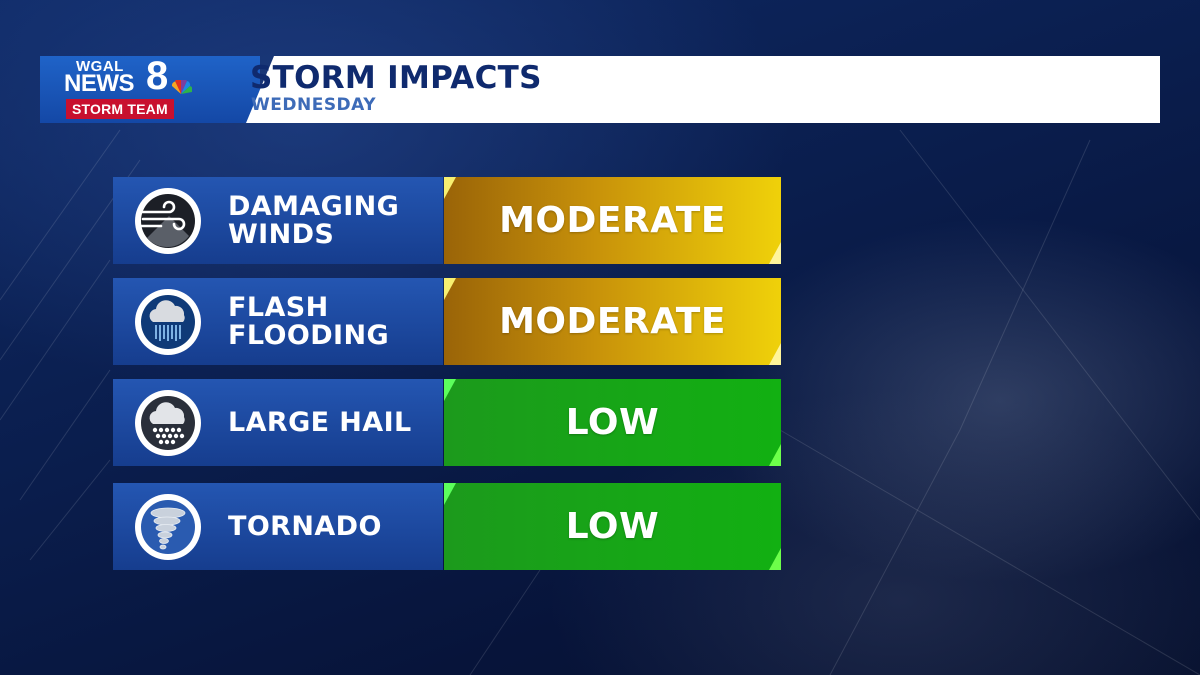 The image size is (1200, 675). I want to click on impact-label: DAMAGING WINDS, so click(314, 220).